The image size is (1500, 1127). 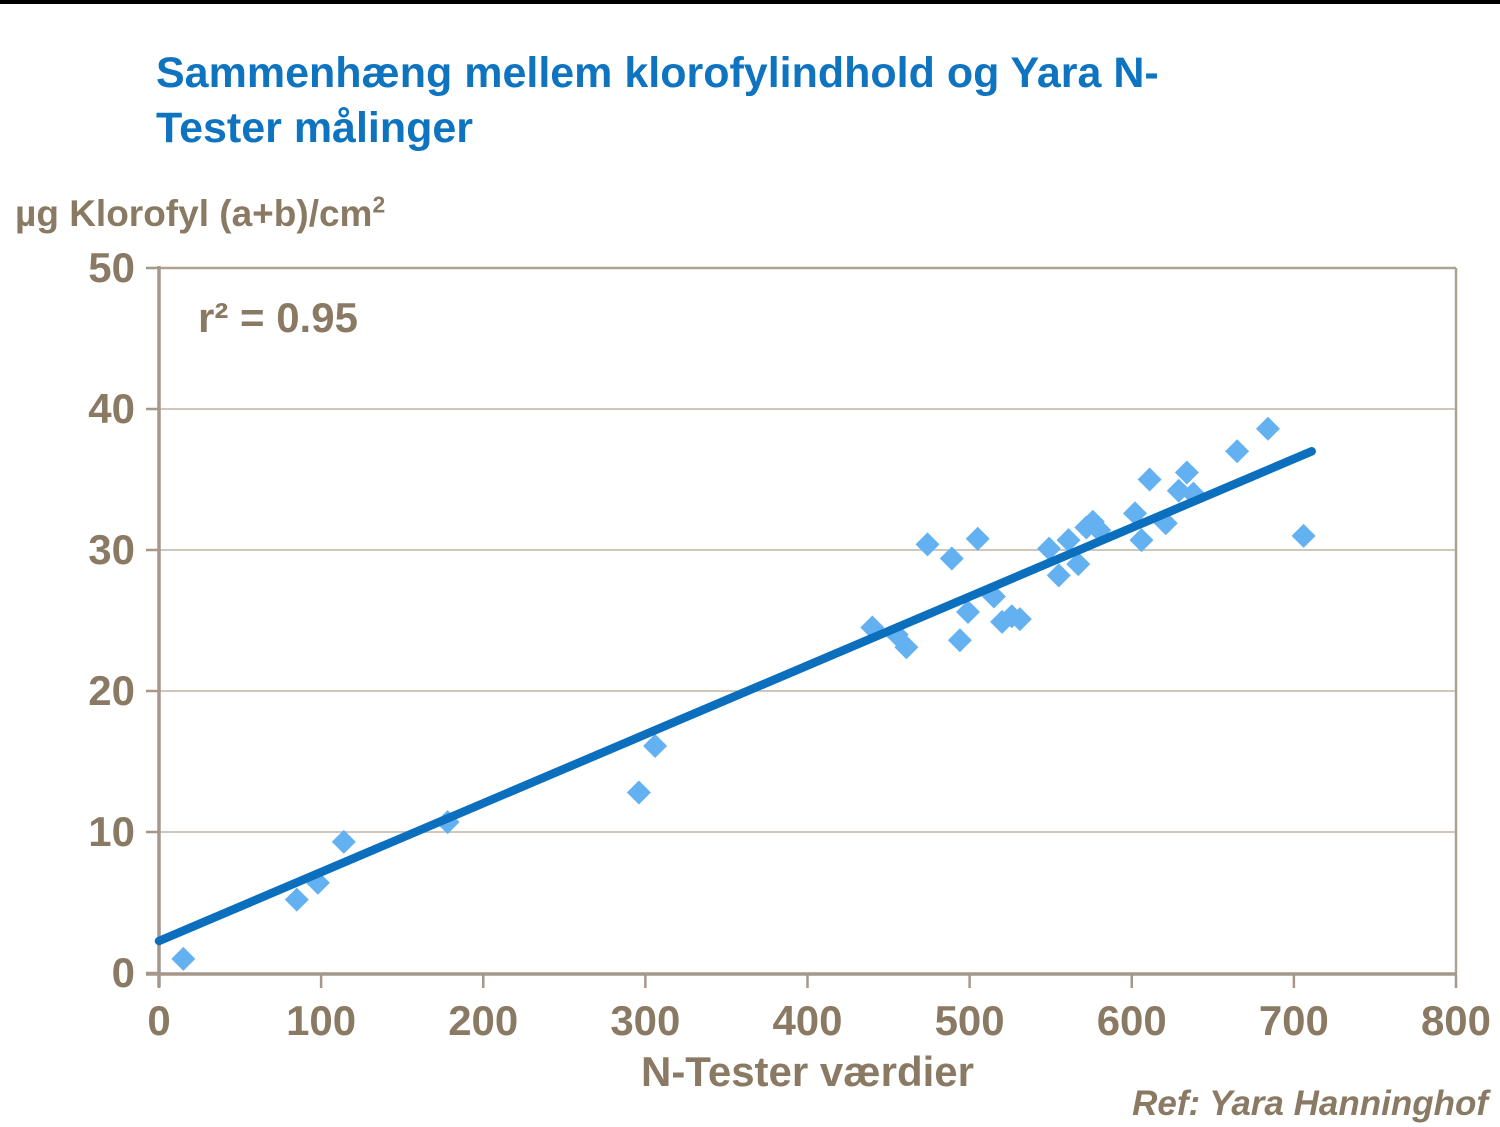 What do you see at coordinates (111, 408) in the screenshot?
I see `y-tick-label-40: 40` at bounding box center [111, 408].